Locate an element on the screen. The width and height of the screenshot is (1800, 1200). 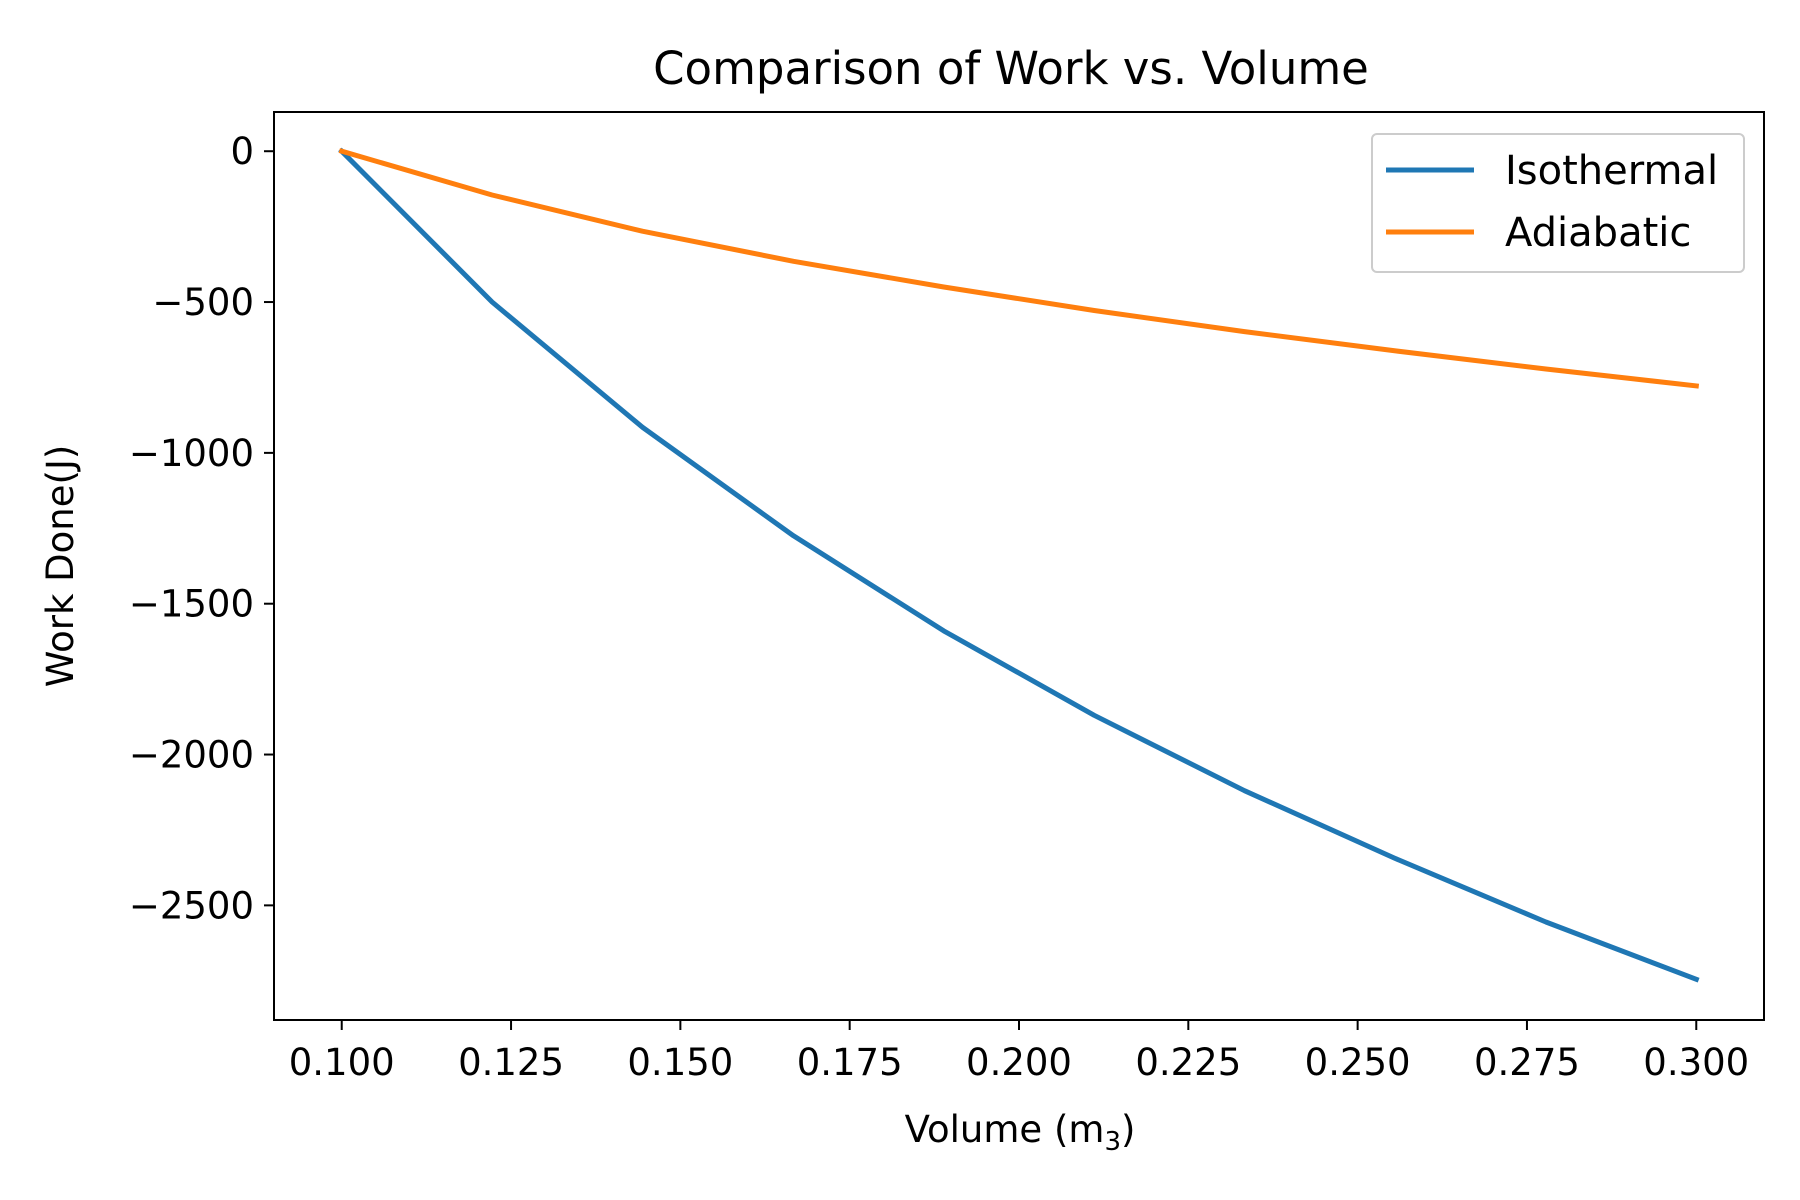
x-tick-label: 0.125 is located at coordinates (511, 1062).